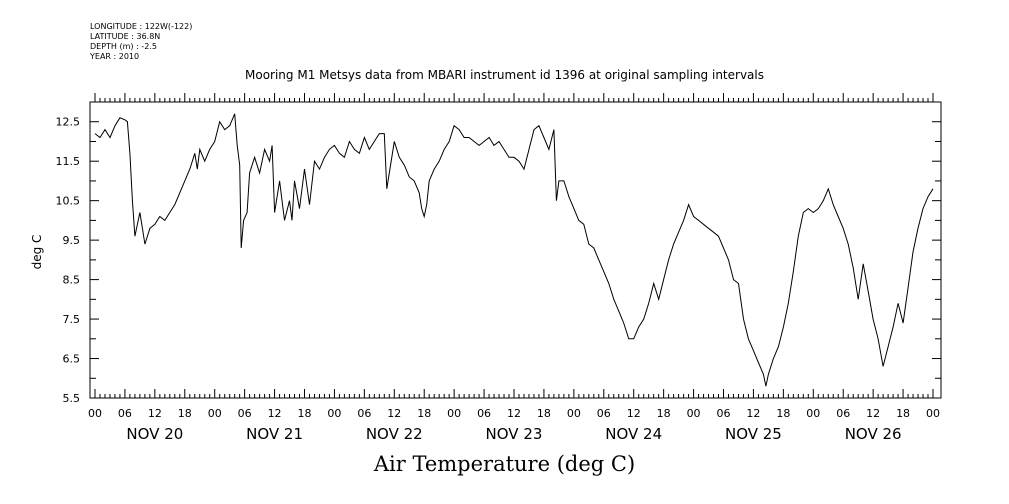 Image resolution: width=1009 pixels, height=504 pixels. Describe the element at coordinates (154, 434) in the screenshot. I see `day-label: NOV 20` at that location.